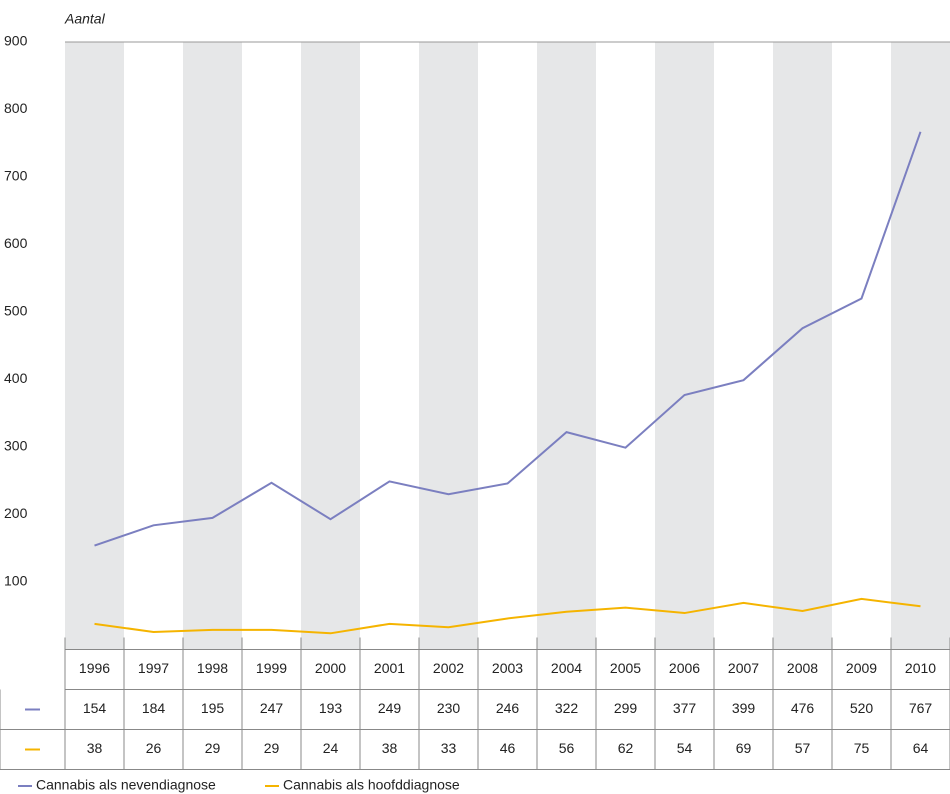  I want to click on table-value: 154, so click(95, 708).